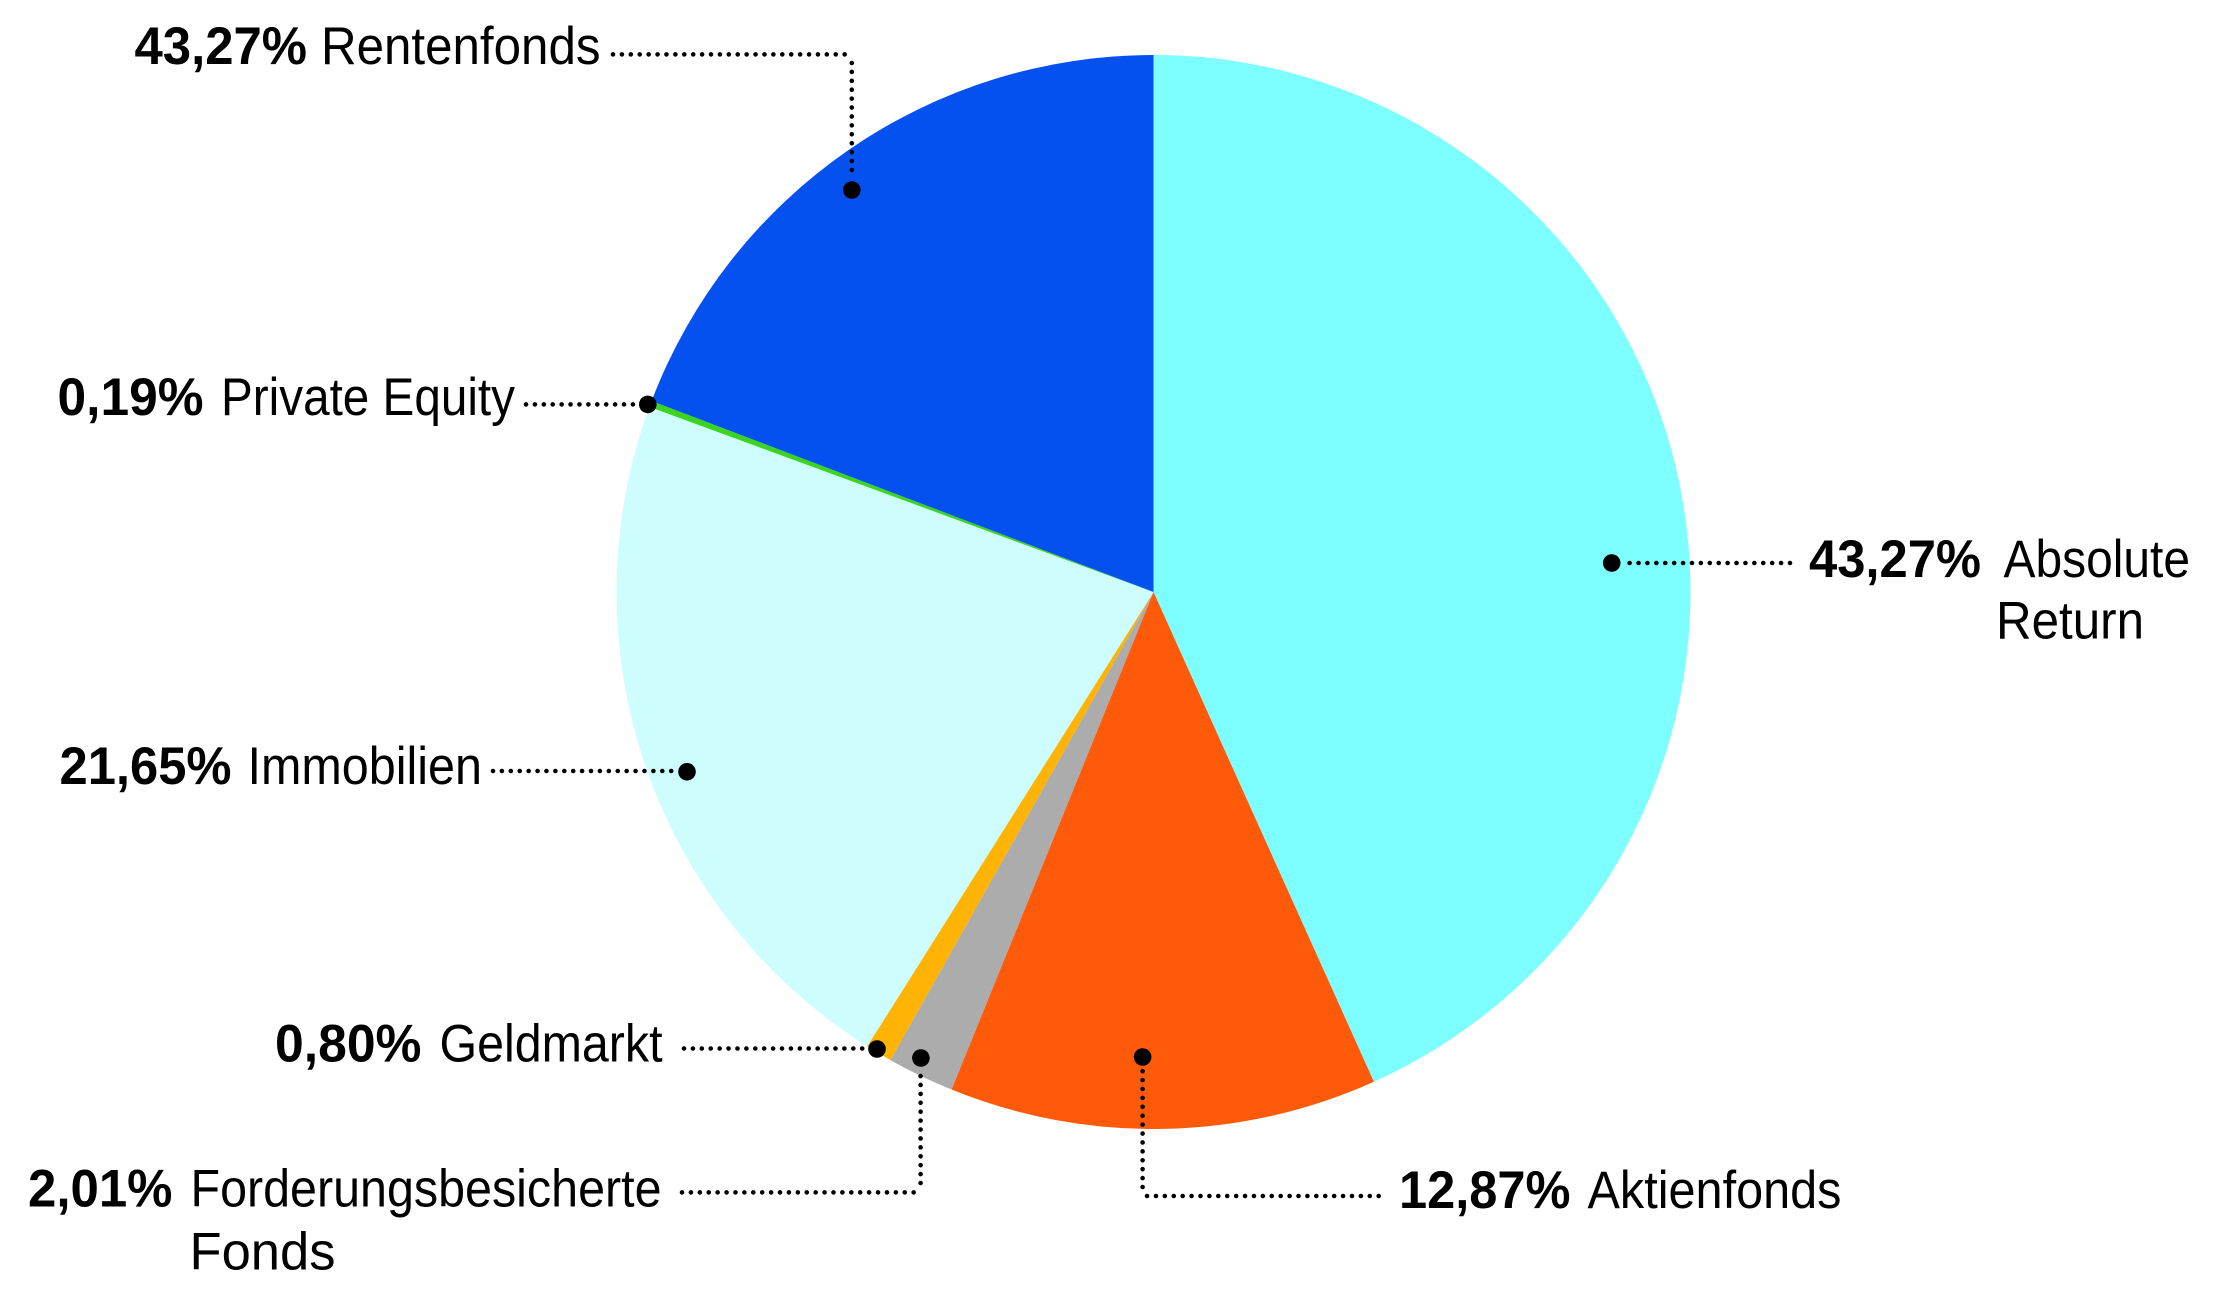 The width and height of the screenshot is (2213, 1292). What do you see at coordinates (551, 1043) in the screenshot?
I see `svg-text: Geldmarkt` at bounding box center [551, 1043].